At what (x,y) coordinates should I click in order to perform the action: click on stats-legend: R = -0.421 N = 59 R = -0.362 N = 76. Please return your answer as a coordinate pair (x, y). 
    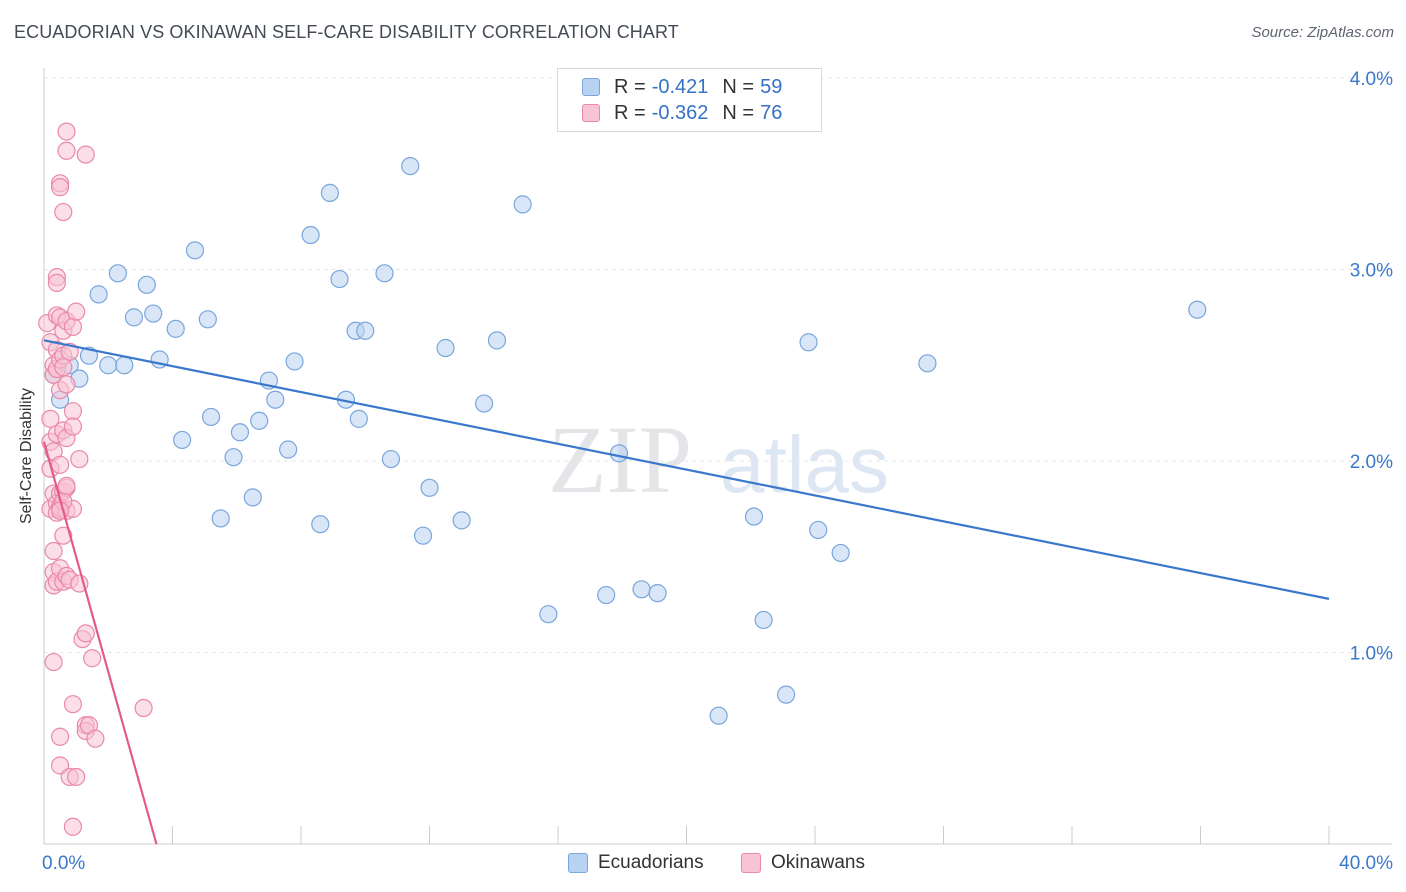
    Looking at the image, I should click on (689, 100).